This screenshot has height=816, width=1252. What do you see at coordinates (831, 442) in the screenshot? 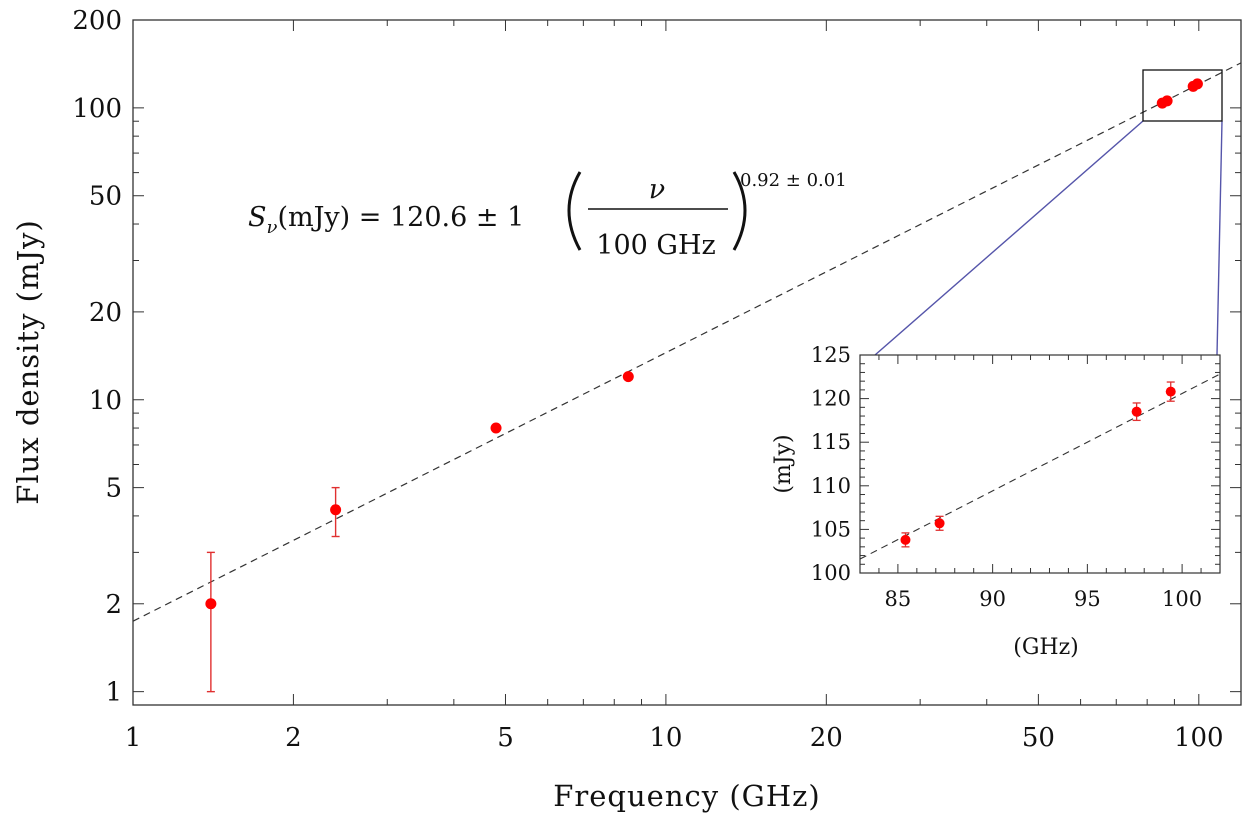
I see `inset-y-tick-label: 115` at bounding box center [831, 442].